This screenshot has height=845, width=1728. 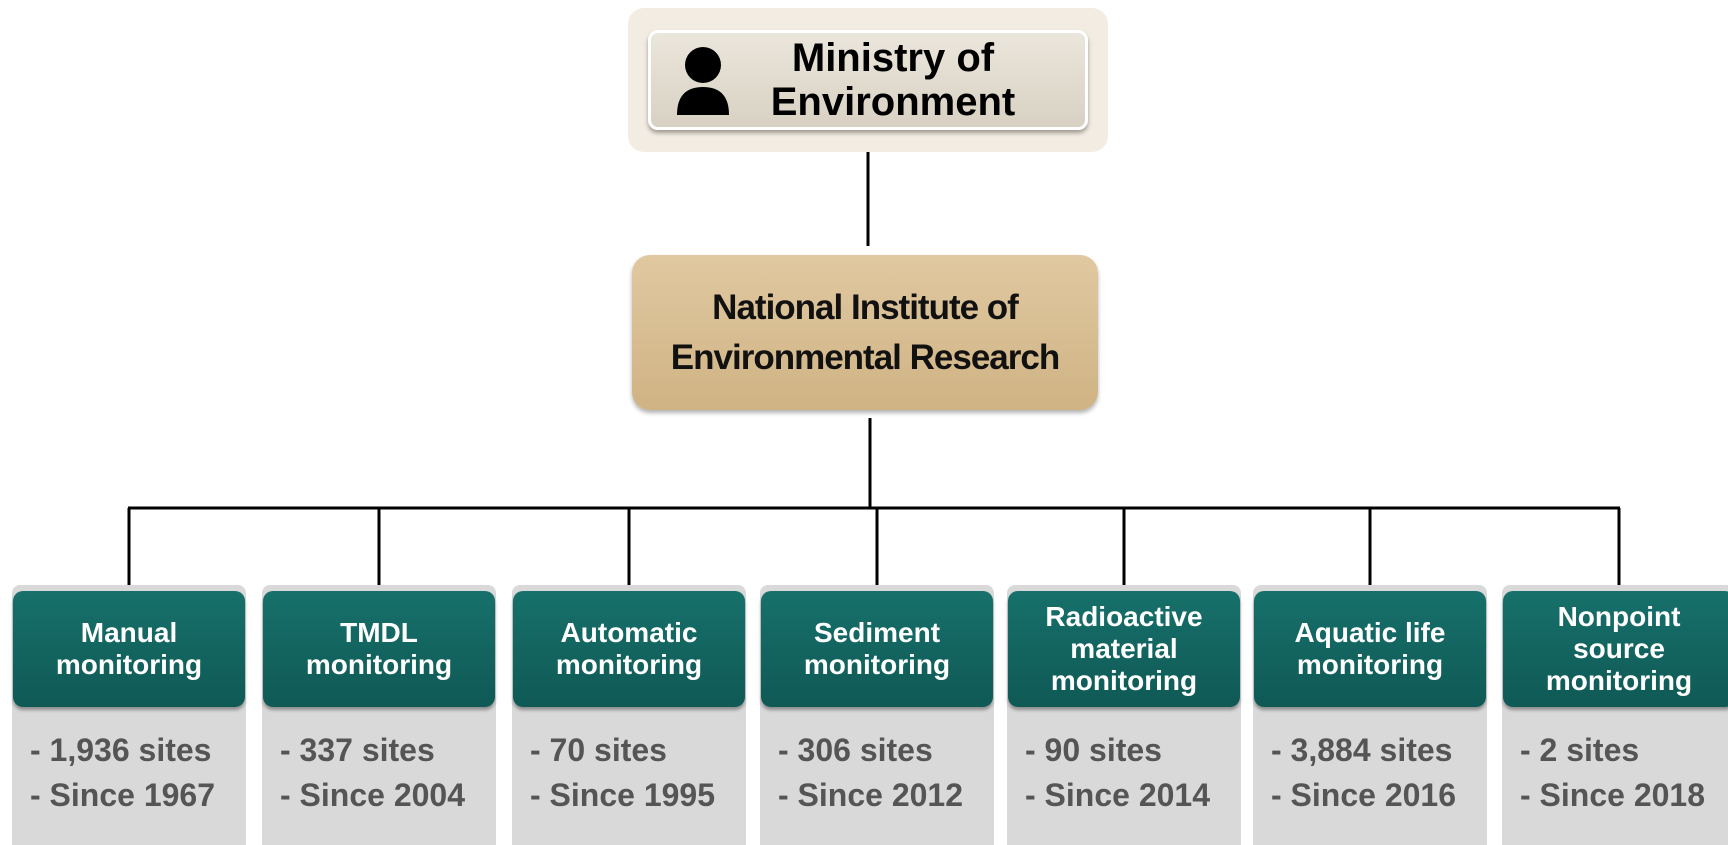 I want to click on unit-title-line: material, so click(x=1124, y=648).